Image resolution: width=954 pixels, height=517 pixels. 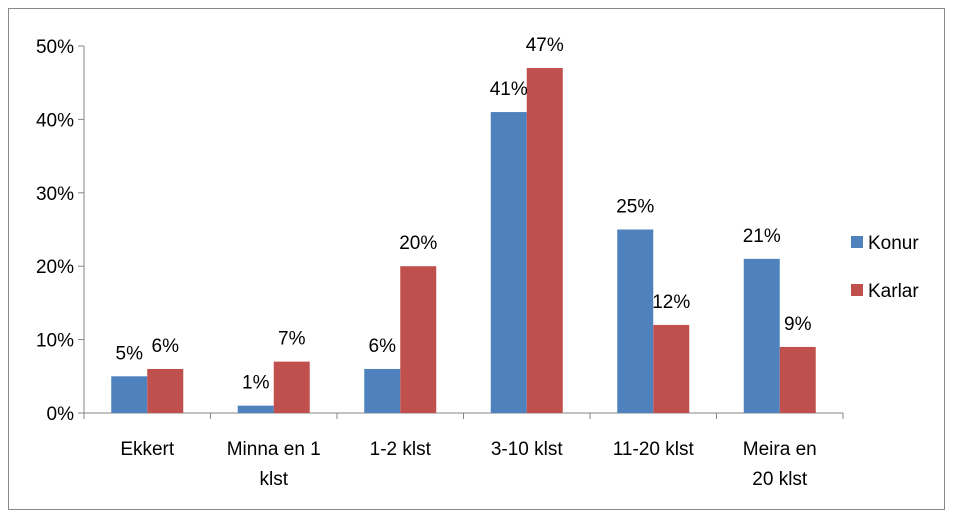 I want to click on legend-label-karlar: Karlar, so click(x=893, y=291).